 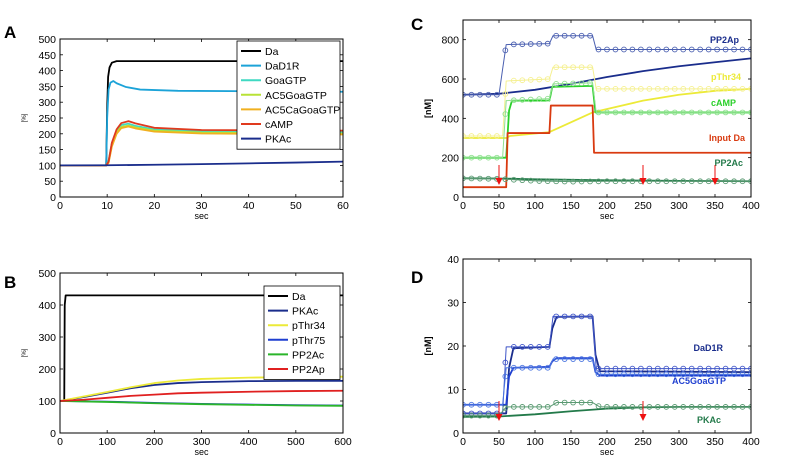 What do you see at coordinates (201, 163) in the screenshot?
I see `series-line-pkac` at bounding box center [201, 163].